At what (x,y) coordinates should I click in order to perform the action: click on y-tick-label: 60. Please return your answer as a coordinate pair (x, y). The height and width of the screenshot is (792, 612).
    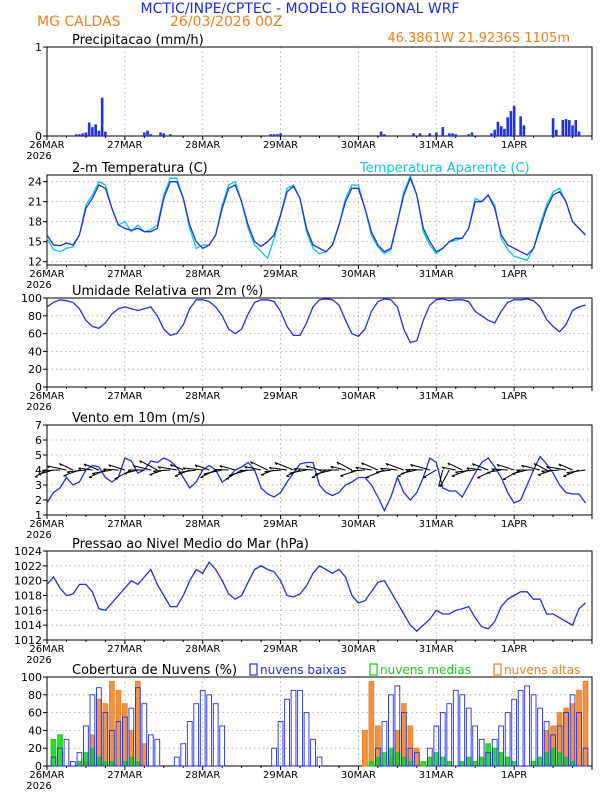
    Looking at the image, I should click on (35, 334).